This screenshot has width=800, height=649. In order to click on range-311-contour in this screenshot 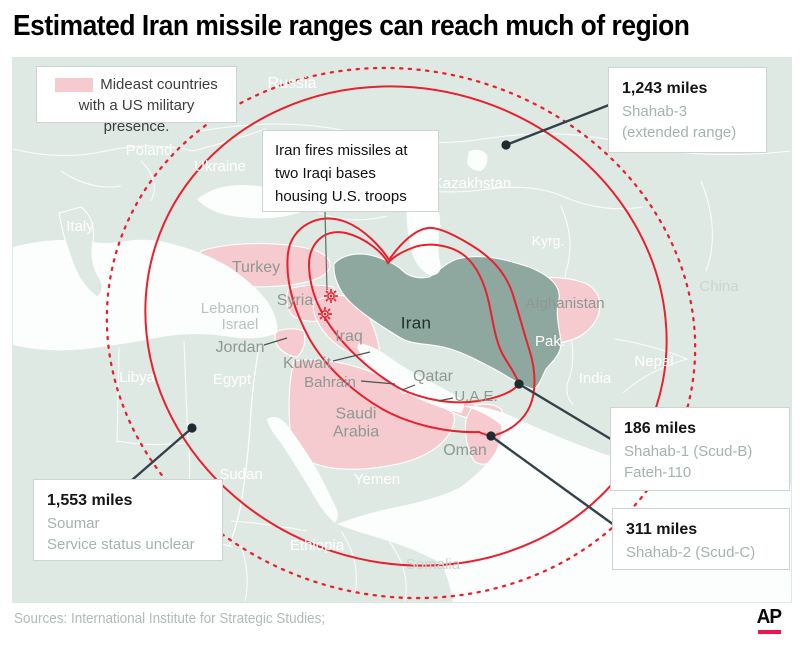, I will do `click(411, 327)`.